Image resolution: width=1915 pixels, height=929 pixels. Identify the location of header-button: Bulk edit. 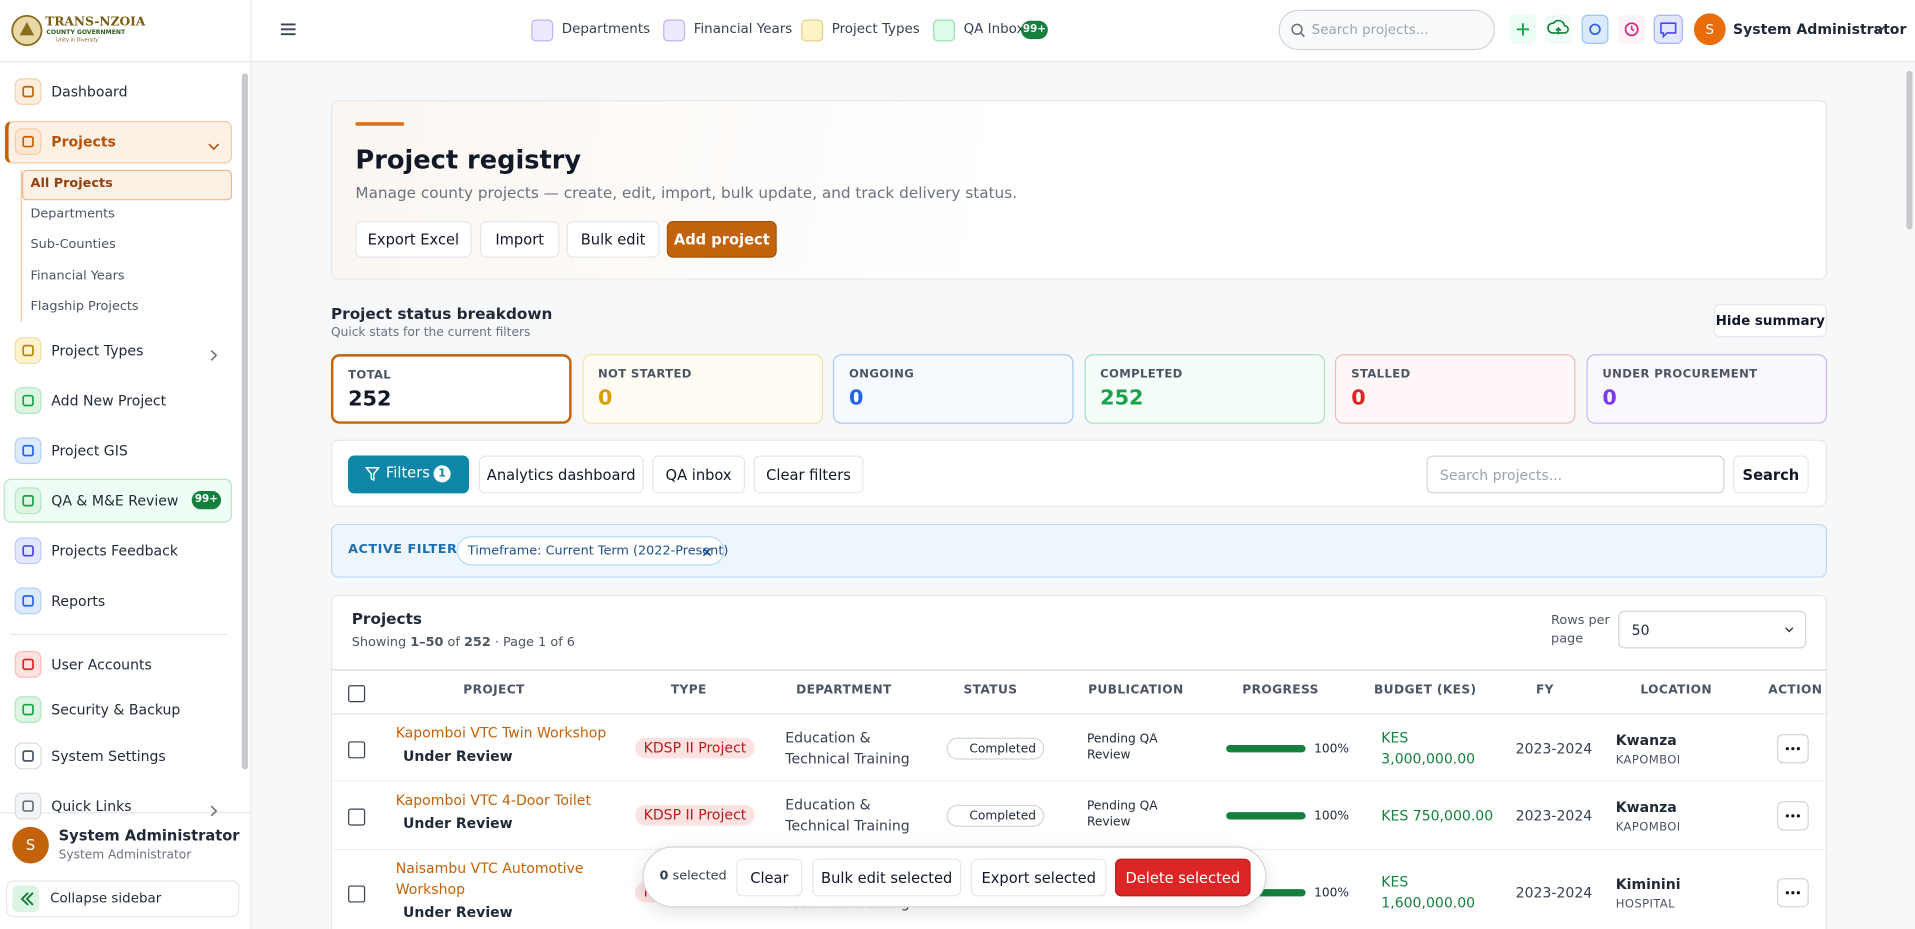
(613, 239).